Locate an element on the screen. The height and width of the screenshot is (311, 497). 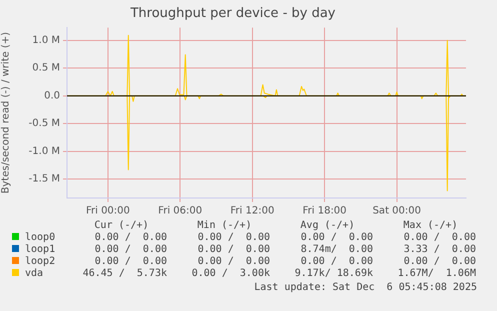
y-tick-label: 0.5 M is located at coordinates (46, 68).